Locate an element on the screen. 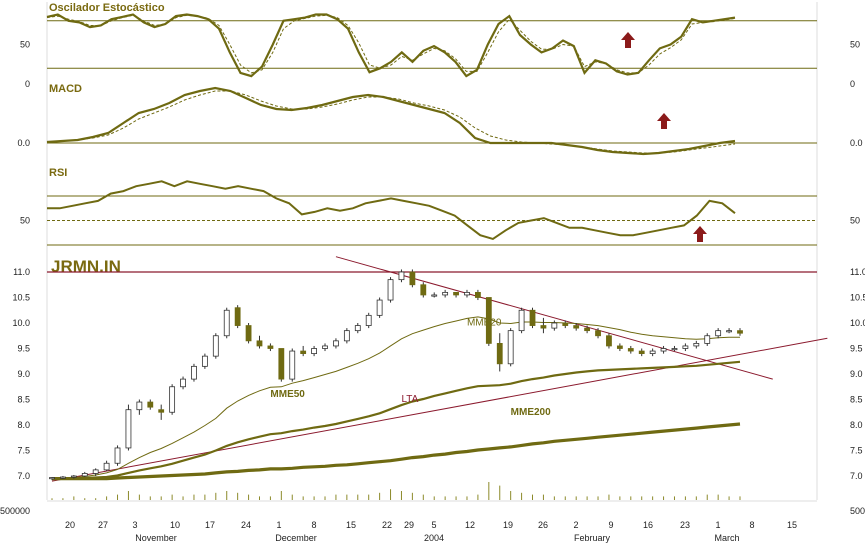 The height and width of the screenshot is (545, 865). price-tick-left-5: 8.5 is located at coordinates (23, 400).